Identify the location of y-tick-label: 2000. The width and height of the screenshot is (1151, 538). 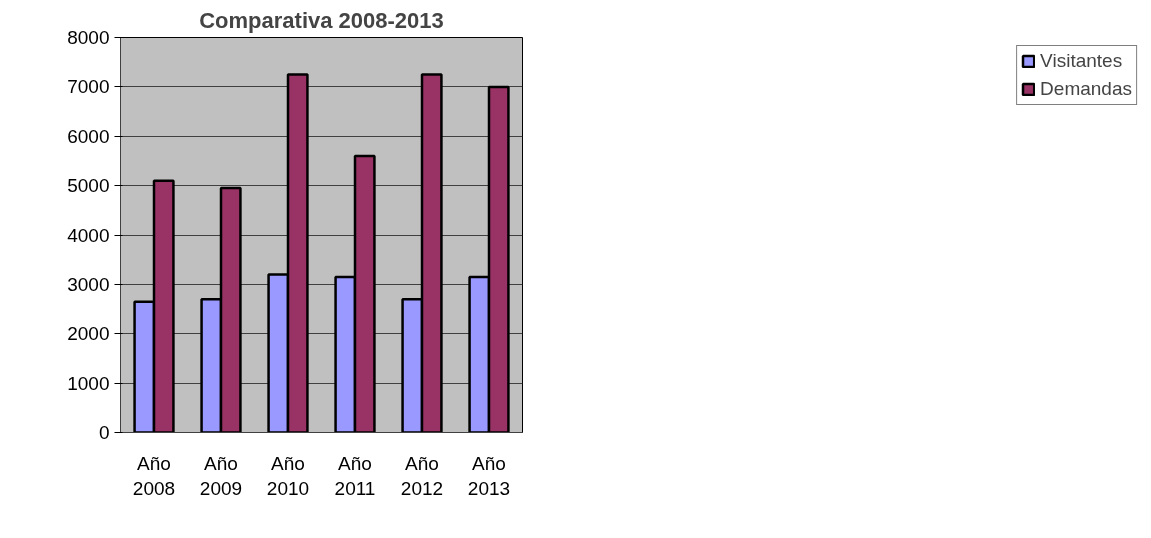
(88, 334).